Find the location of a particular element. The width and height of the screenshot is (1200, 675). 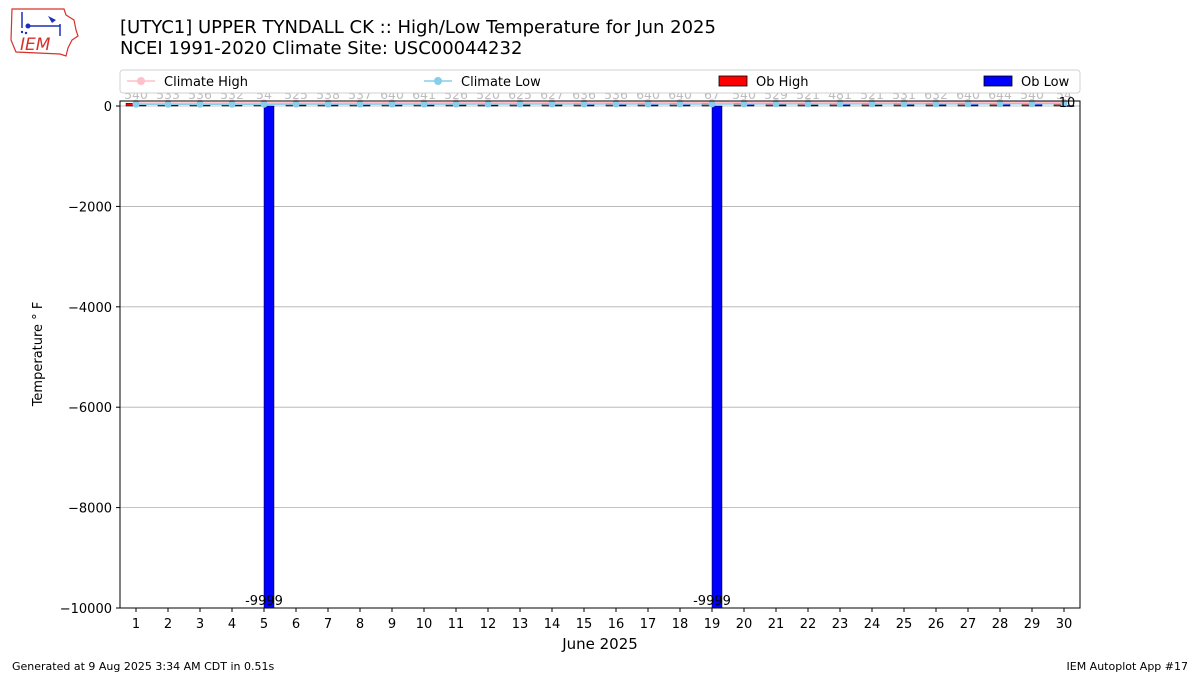

x-tick-label: 15 is located at coordinates (584, 624).